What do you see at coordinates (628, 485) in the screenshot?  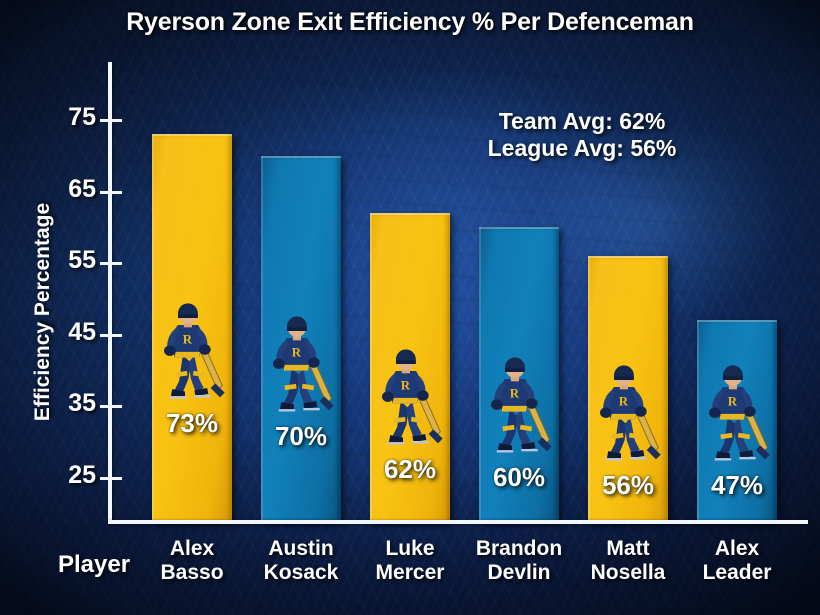 I see `bar-value-label: 56%` at bounding box center [628, 485].